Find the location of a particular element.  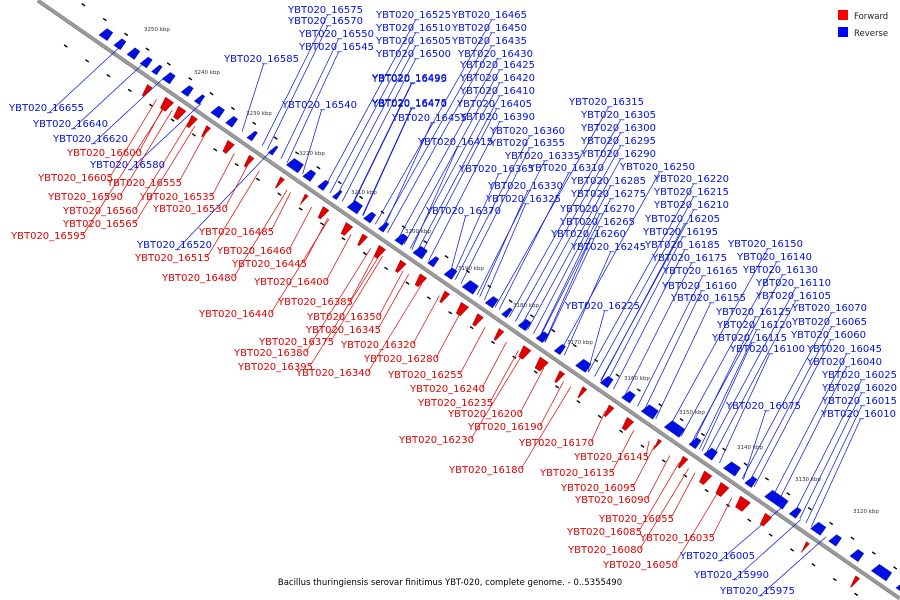

reverse-gene-label: YBT020_16490 is located at coordinates (409, 78).